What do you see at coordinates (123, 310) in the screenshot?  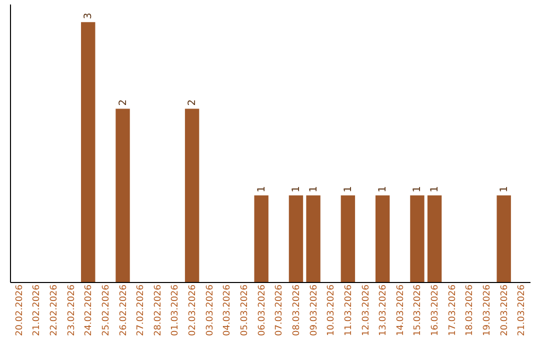 I see `x-tick-label: 26.02.2026` at bounding box center [123, 310].